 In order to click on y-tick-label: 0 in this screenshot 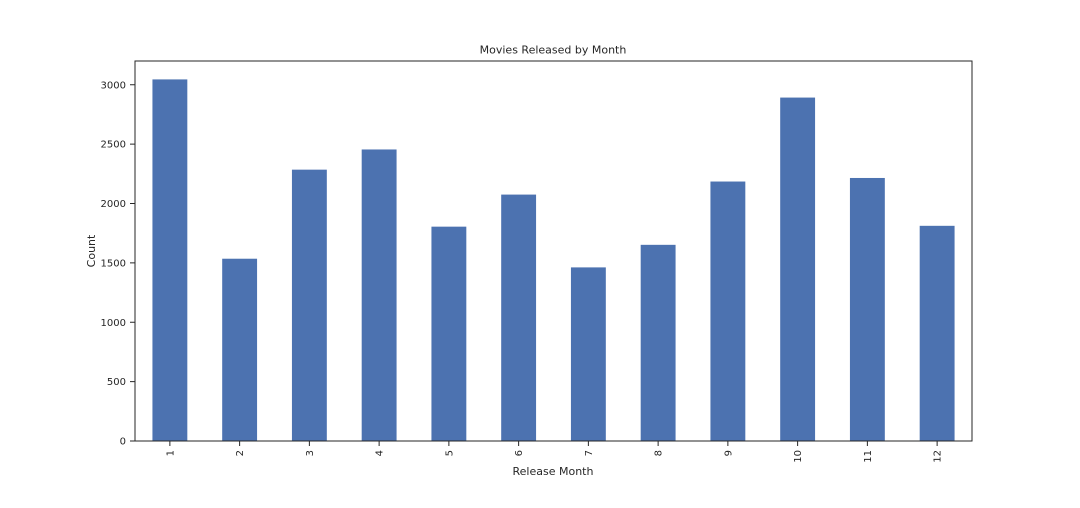, I will do `click(123, 442)`.